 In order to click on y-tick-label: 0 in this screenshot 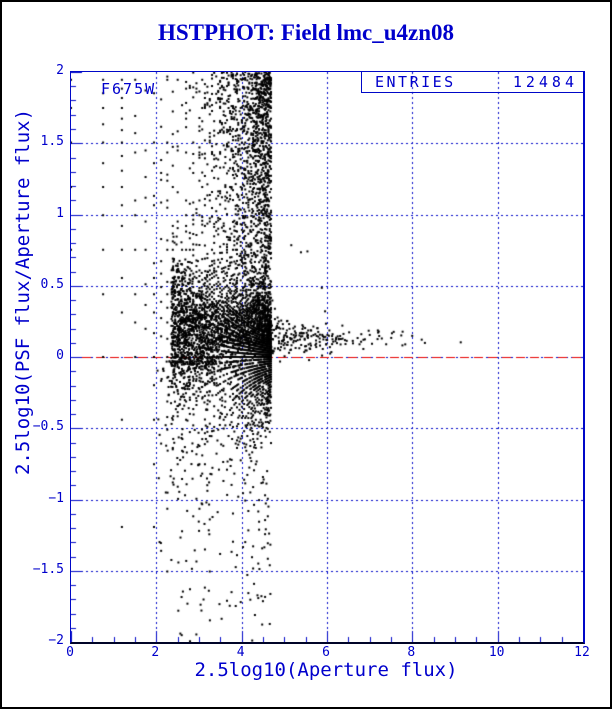, I will do `click(60, 355)`.